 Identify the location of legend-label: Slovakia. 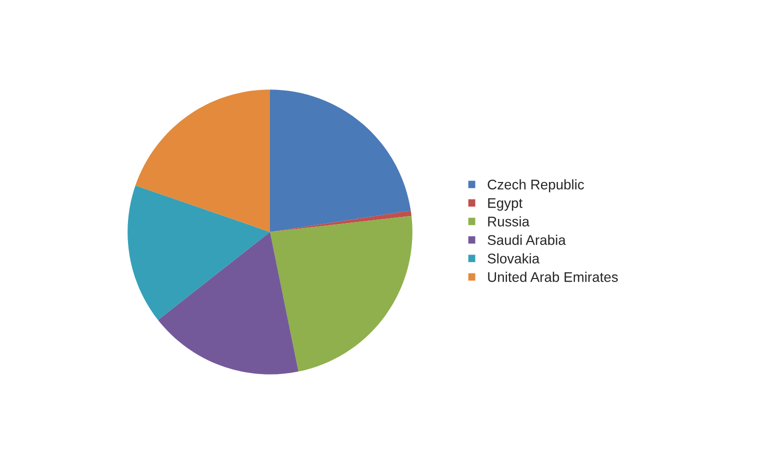
(514, 258).